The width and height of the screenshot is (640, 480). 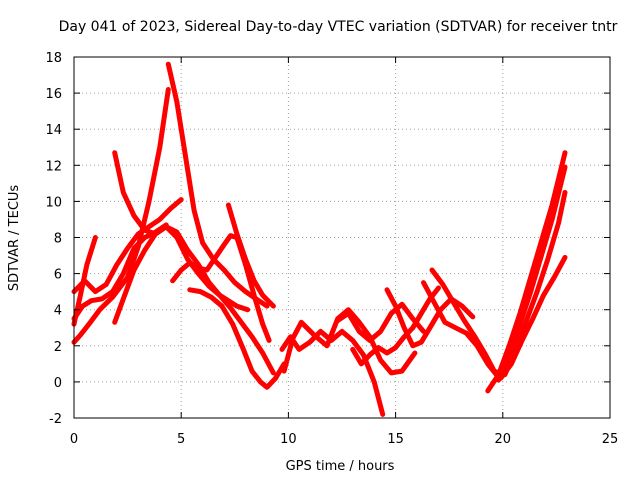 What do you see at coordinates (344, 439) in the screenshot?
I see `x-tick-labels: 0 5 10 15 20 25` at bounding box center [344, 439].